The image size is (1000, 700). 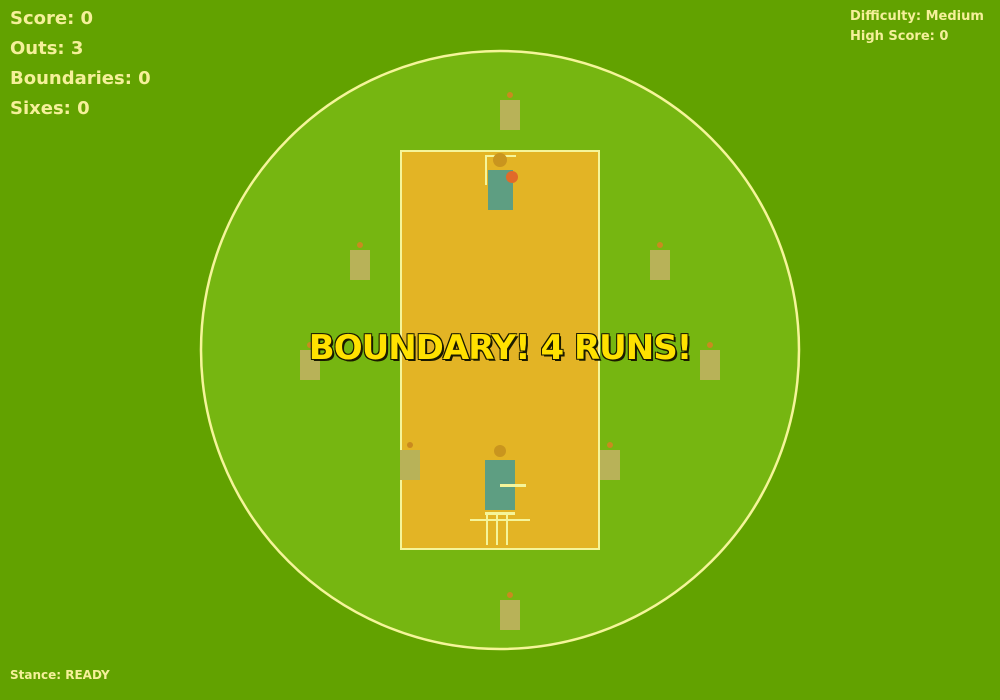 I want to click on score-panel: Score: 0 Outs: 3 Boundaries: 0 Sixes: 0, so click(x=80, y=67).